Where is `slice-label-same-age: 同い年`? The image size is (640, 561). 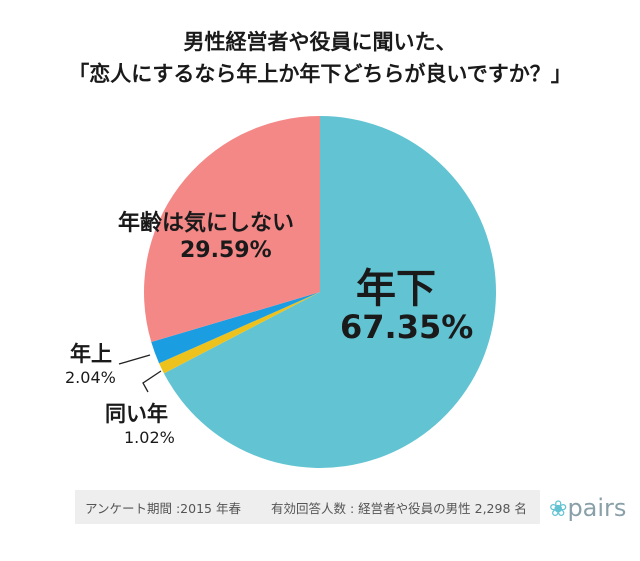 slice-label-same-age: 同い年 is located at coordinates (136, 414).